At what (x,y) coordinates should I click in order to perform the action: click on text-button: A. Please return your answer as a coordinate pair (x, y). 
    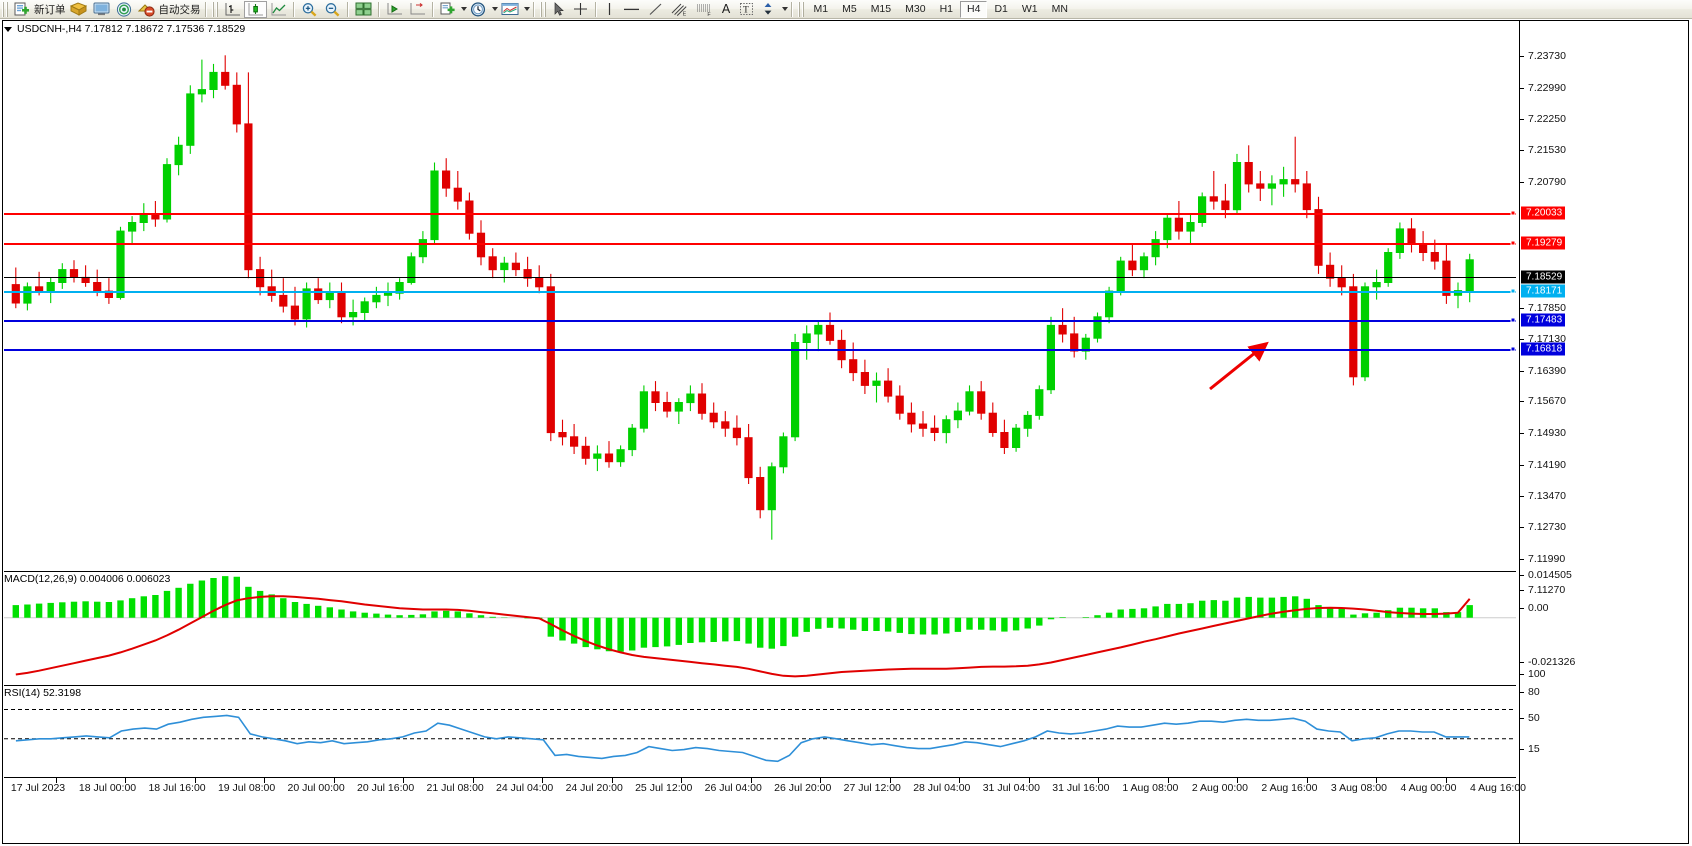
    Looking at the image, I should click on (726, 9).